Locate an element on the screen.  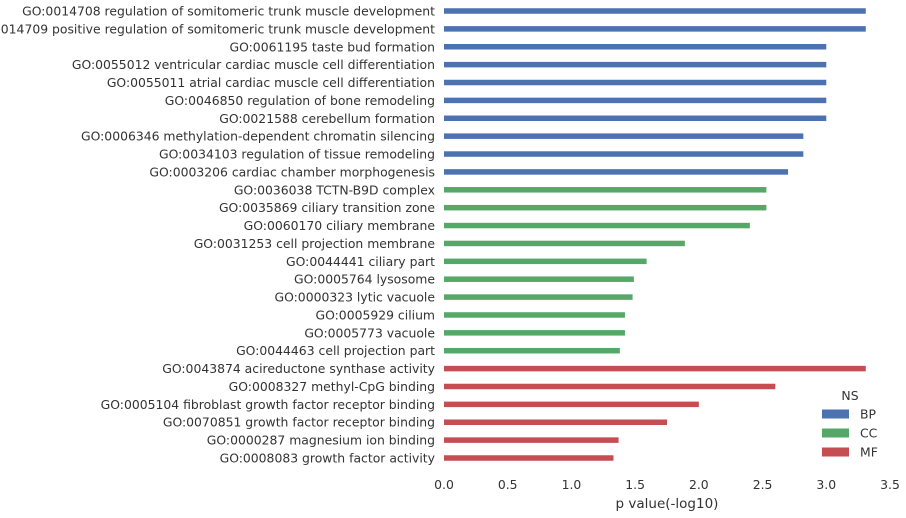
category-label: GO:0005764 lysosome is located at coordinates (364, 279).